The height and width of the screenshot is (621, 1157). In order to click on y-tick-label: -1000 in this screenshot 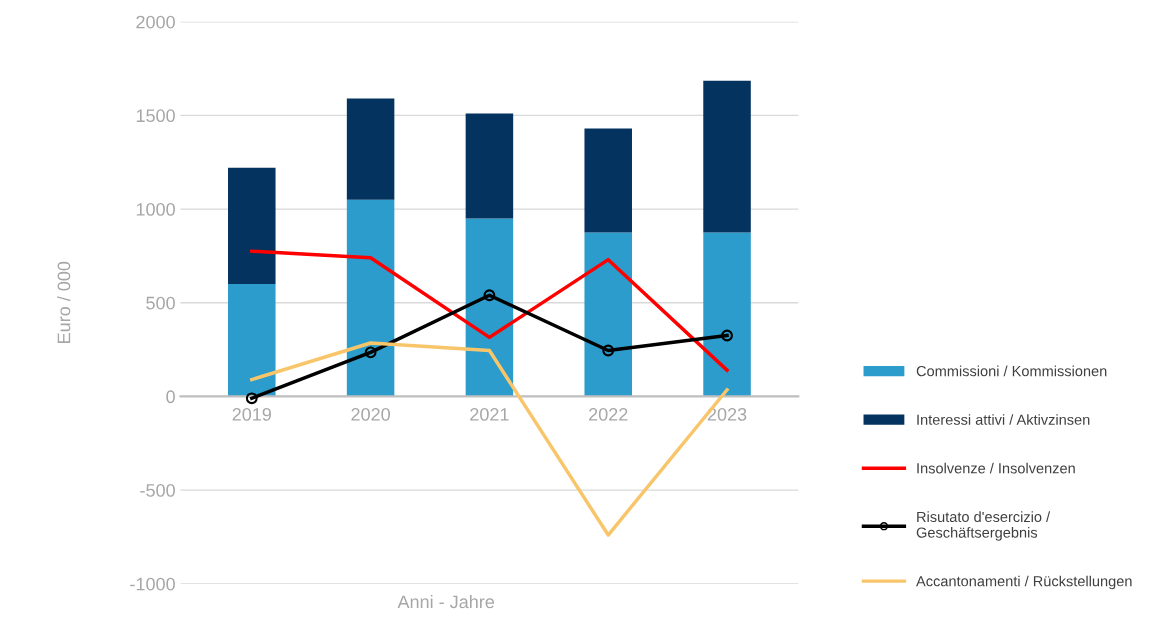, I will do `click(152, 584)`.